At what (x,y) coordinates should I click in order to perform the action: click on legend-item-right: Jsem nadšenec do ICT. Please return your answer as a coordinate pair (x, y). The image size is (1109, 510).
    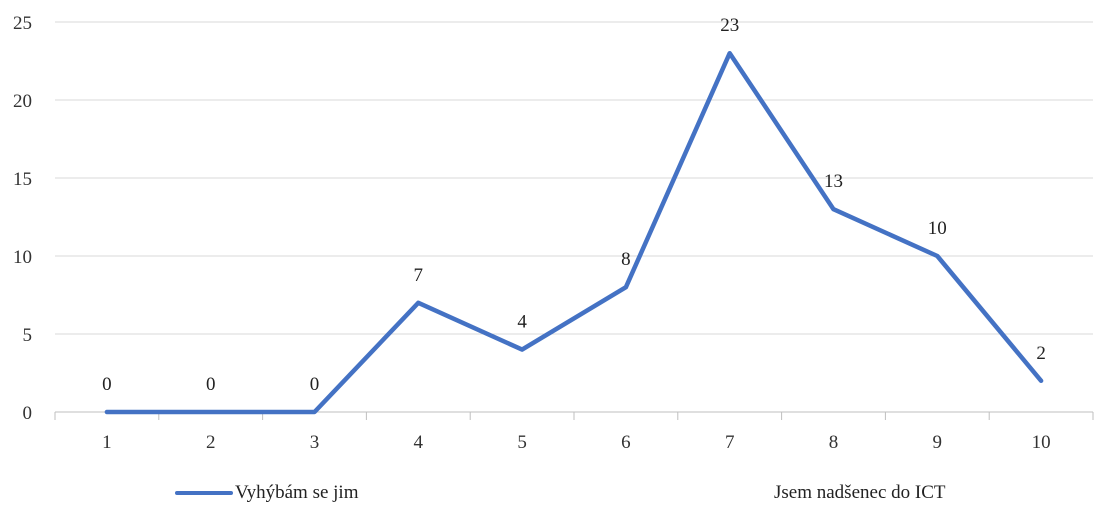
    Looking at the image, I should click on (859, 493).